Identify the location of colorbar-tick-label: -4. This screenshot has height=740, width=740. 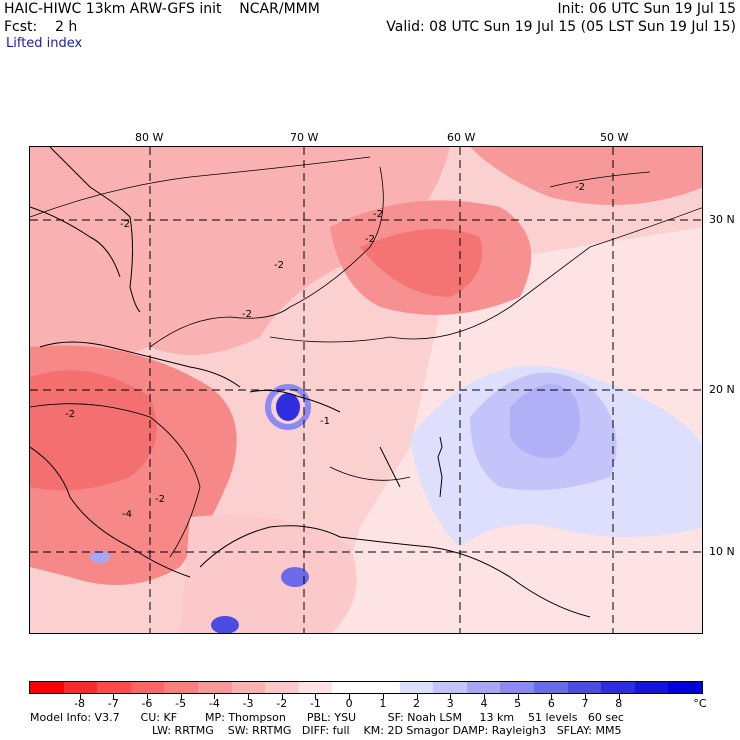
(214, 703).